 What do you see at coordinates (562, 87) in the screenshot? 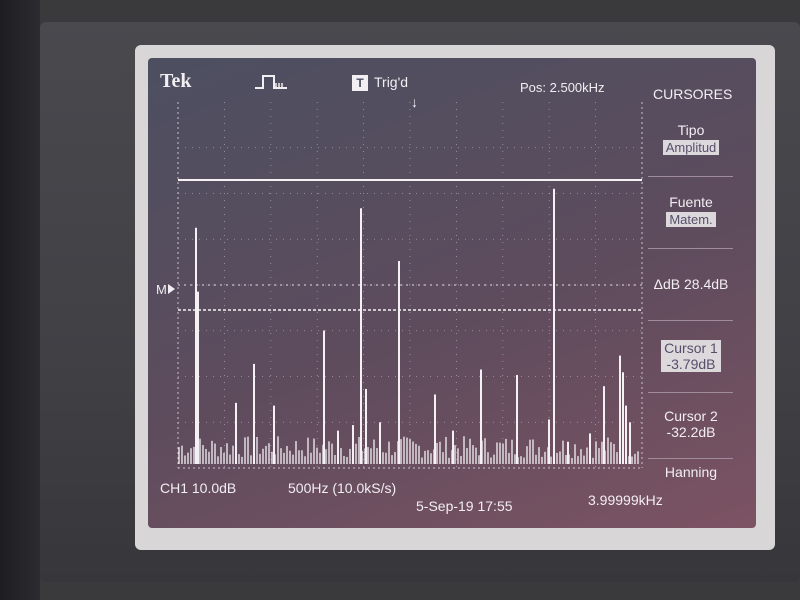
I see `horizontal-position: Pos: 2.500kHz` at bounding box center [562, 87].